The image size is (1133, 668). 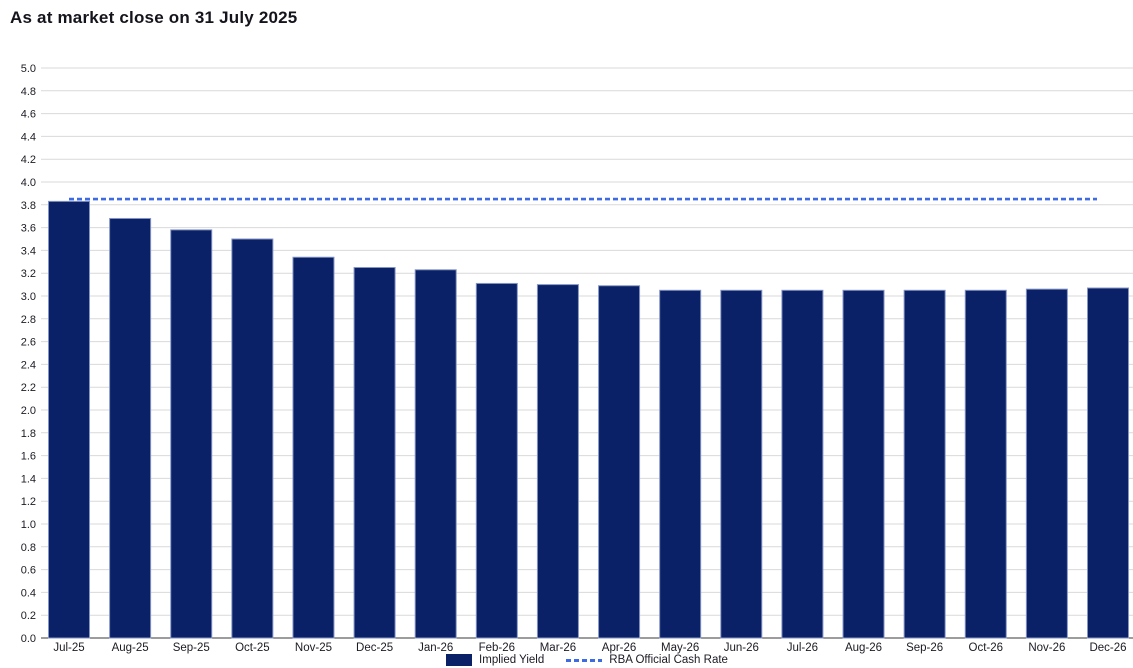 What do you see at coordinates (28, 229) in the screenshot?
I see `y-tick-label: 3.6` at bounding box center [28, 229].